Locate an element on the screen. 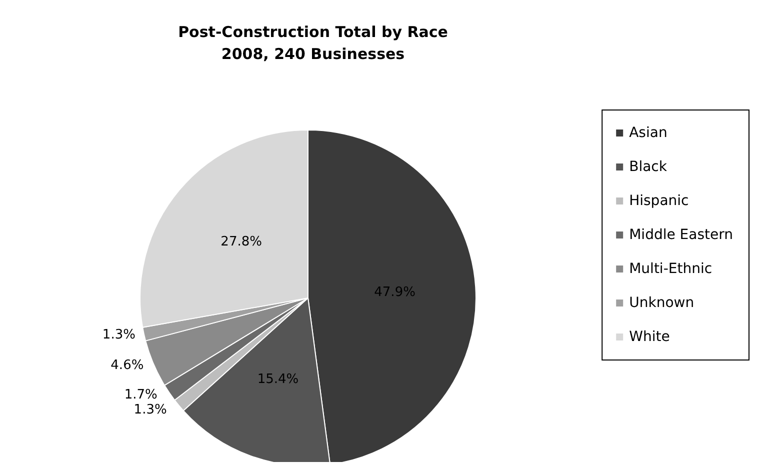 Image resolution: width=777 pixels, height=470 pixels. data-label: 47.9% is located at coordinates (395, 292).